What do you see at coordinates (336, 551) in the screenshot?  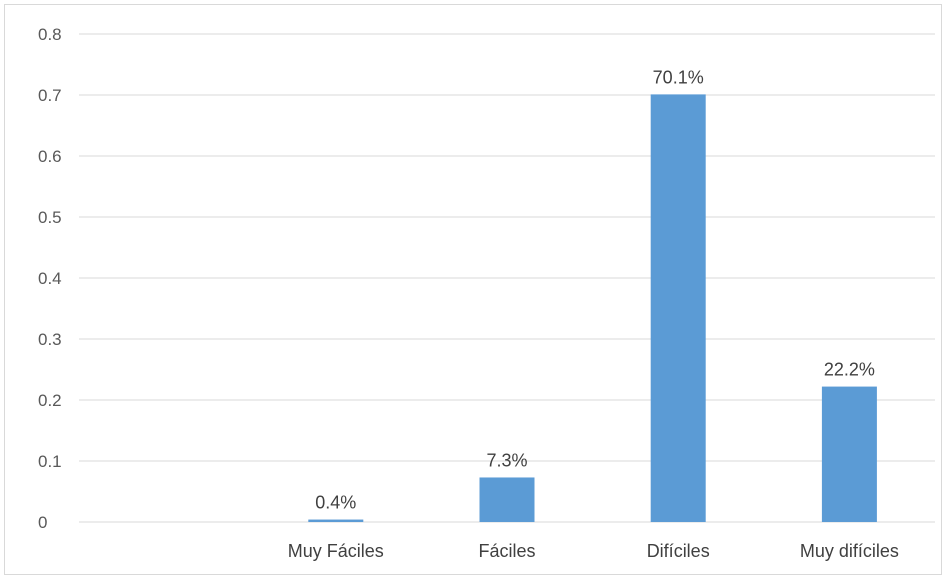 I see `category-label: Muy Fáciles` at bounding box center [336, 551].